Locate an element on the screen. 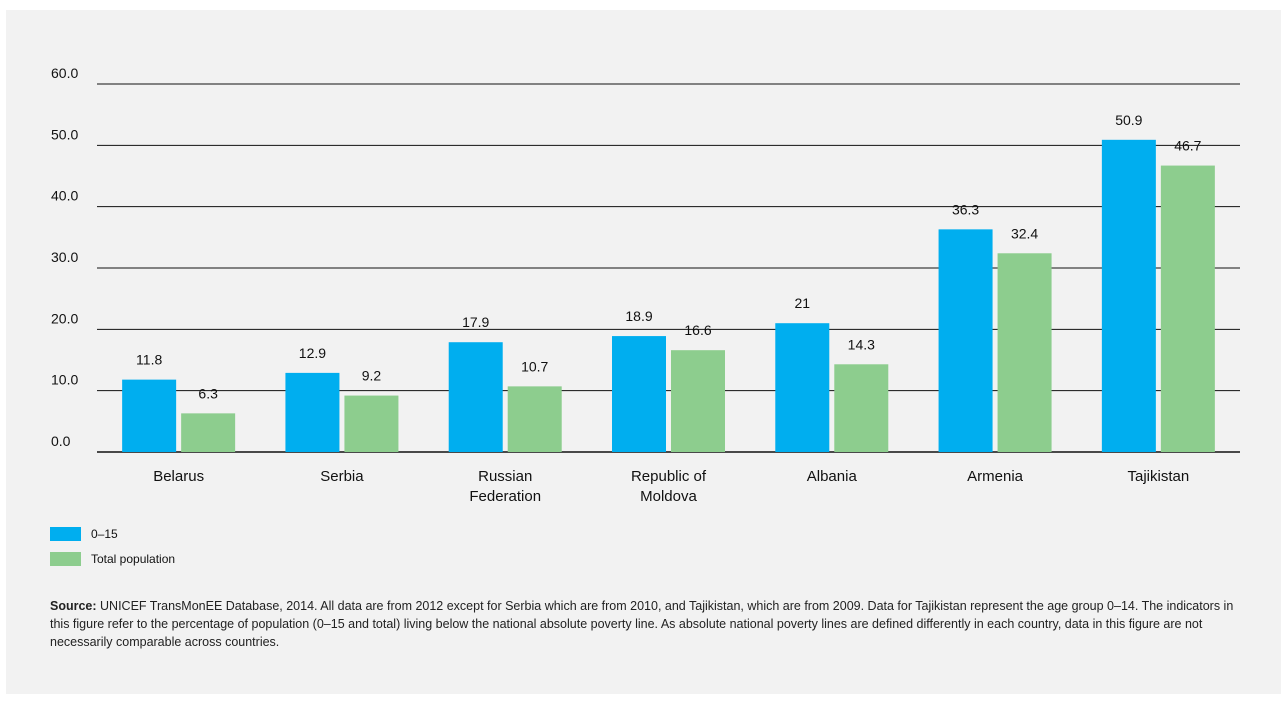 The image size is (1287, 704). x-tick-label: Serbia is located at coordinates (342, 476).